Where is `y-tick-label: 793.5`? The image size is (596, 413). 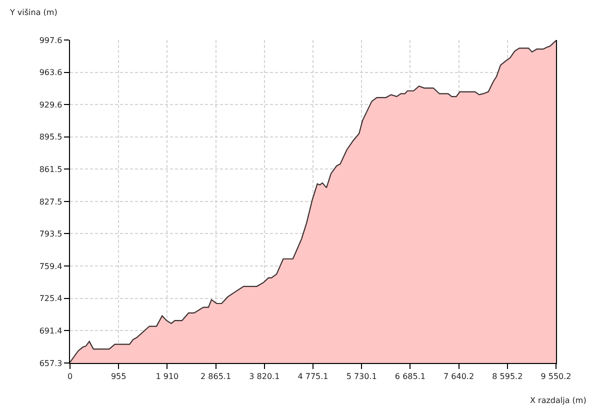 y-tick-label: 793.5 is located at coordinates (50, 234).